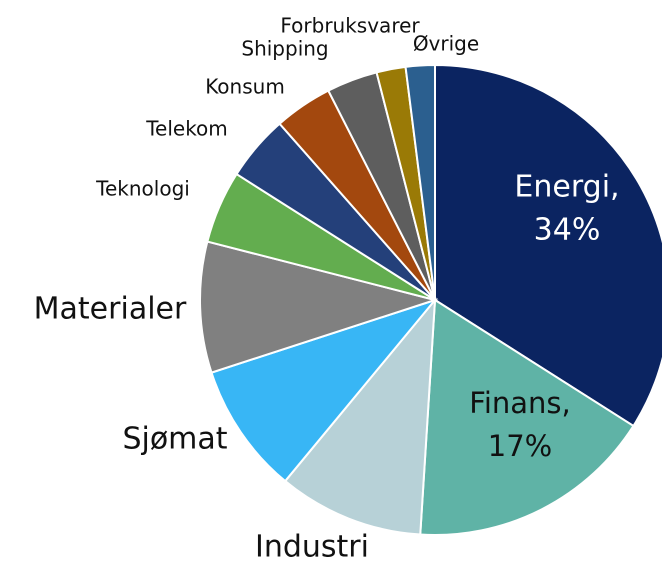  I want to click on slice-label: Telekom, so click(186, 129).